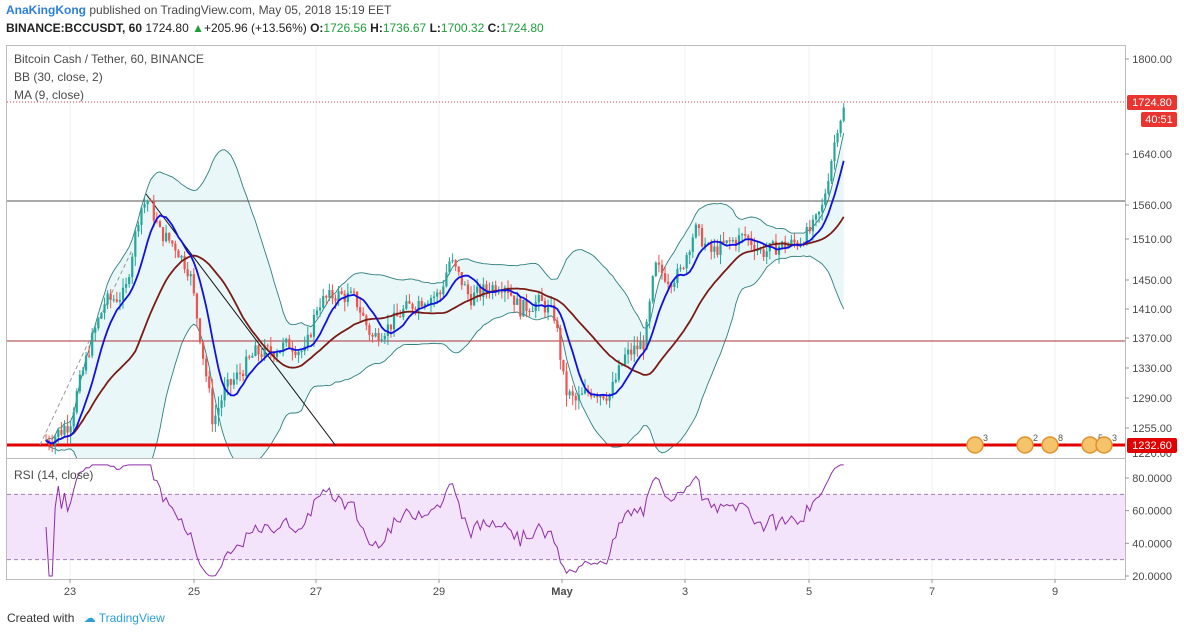 Image resolution: width=1184 pixels, height=637 pixels. What do you see at coordinates (131, 618) in the screenshot?
I see `tradingview-link: TradingView` at bounding box center [131, 618].